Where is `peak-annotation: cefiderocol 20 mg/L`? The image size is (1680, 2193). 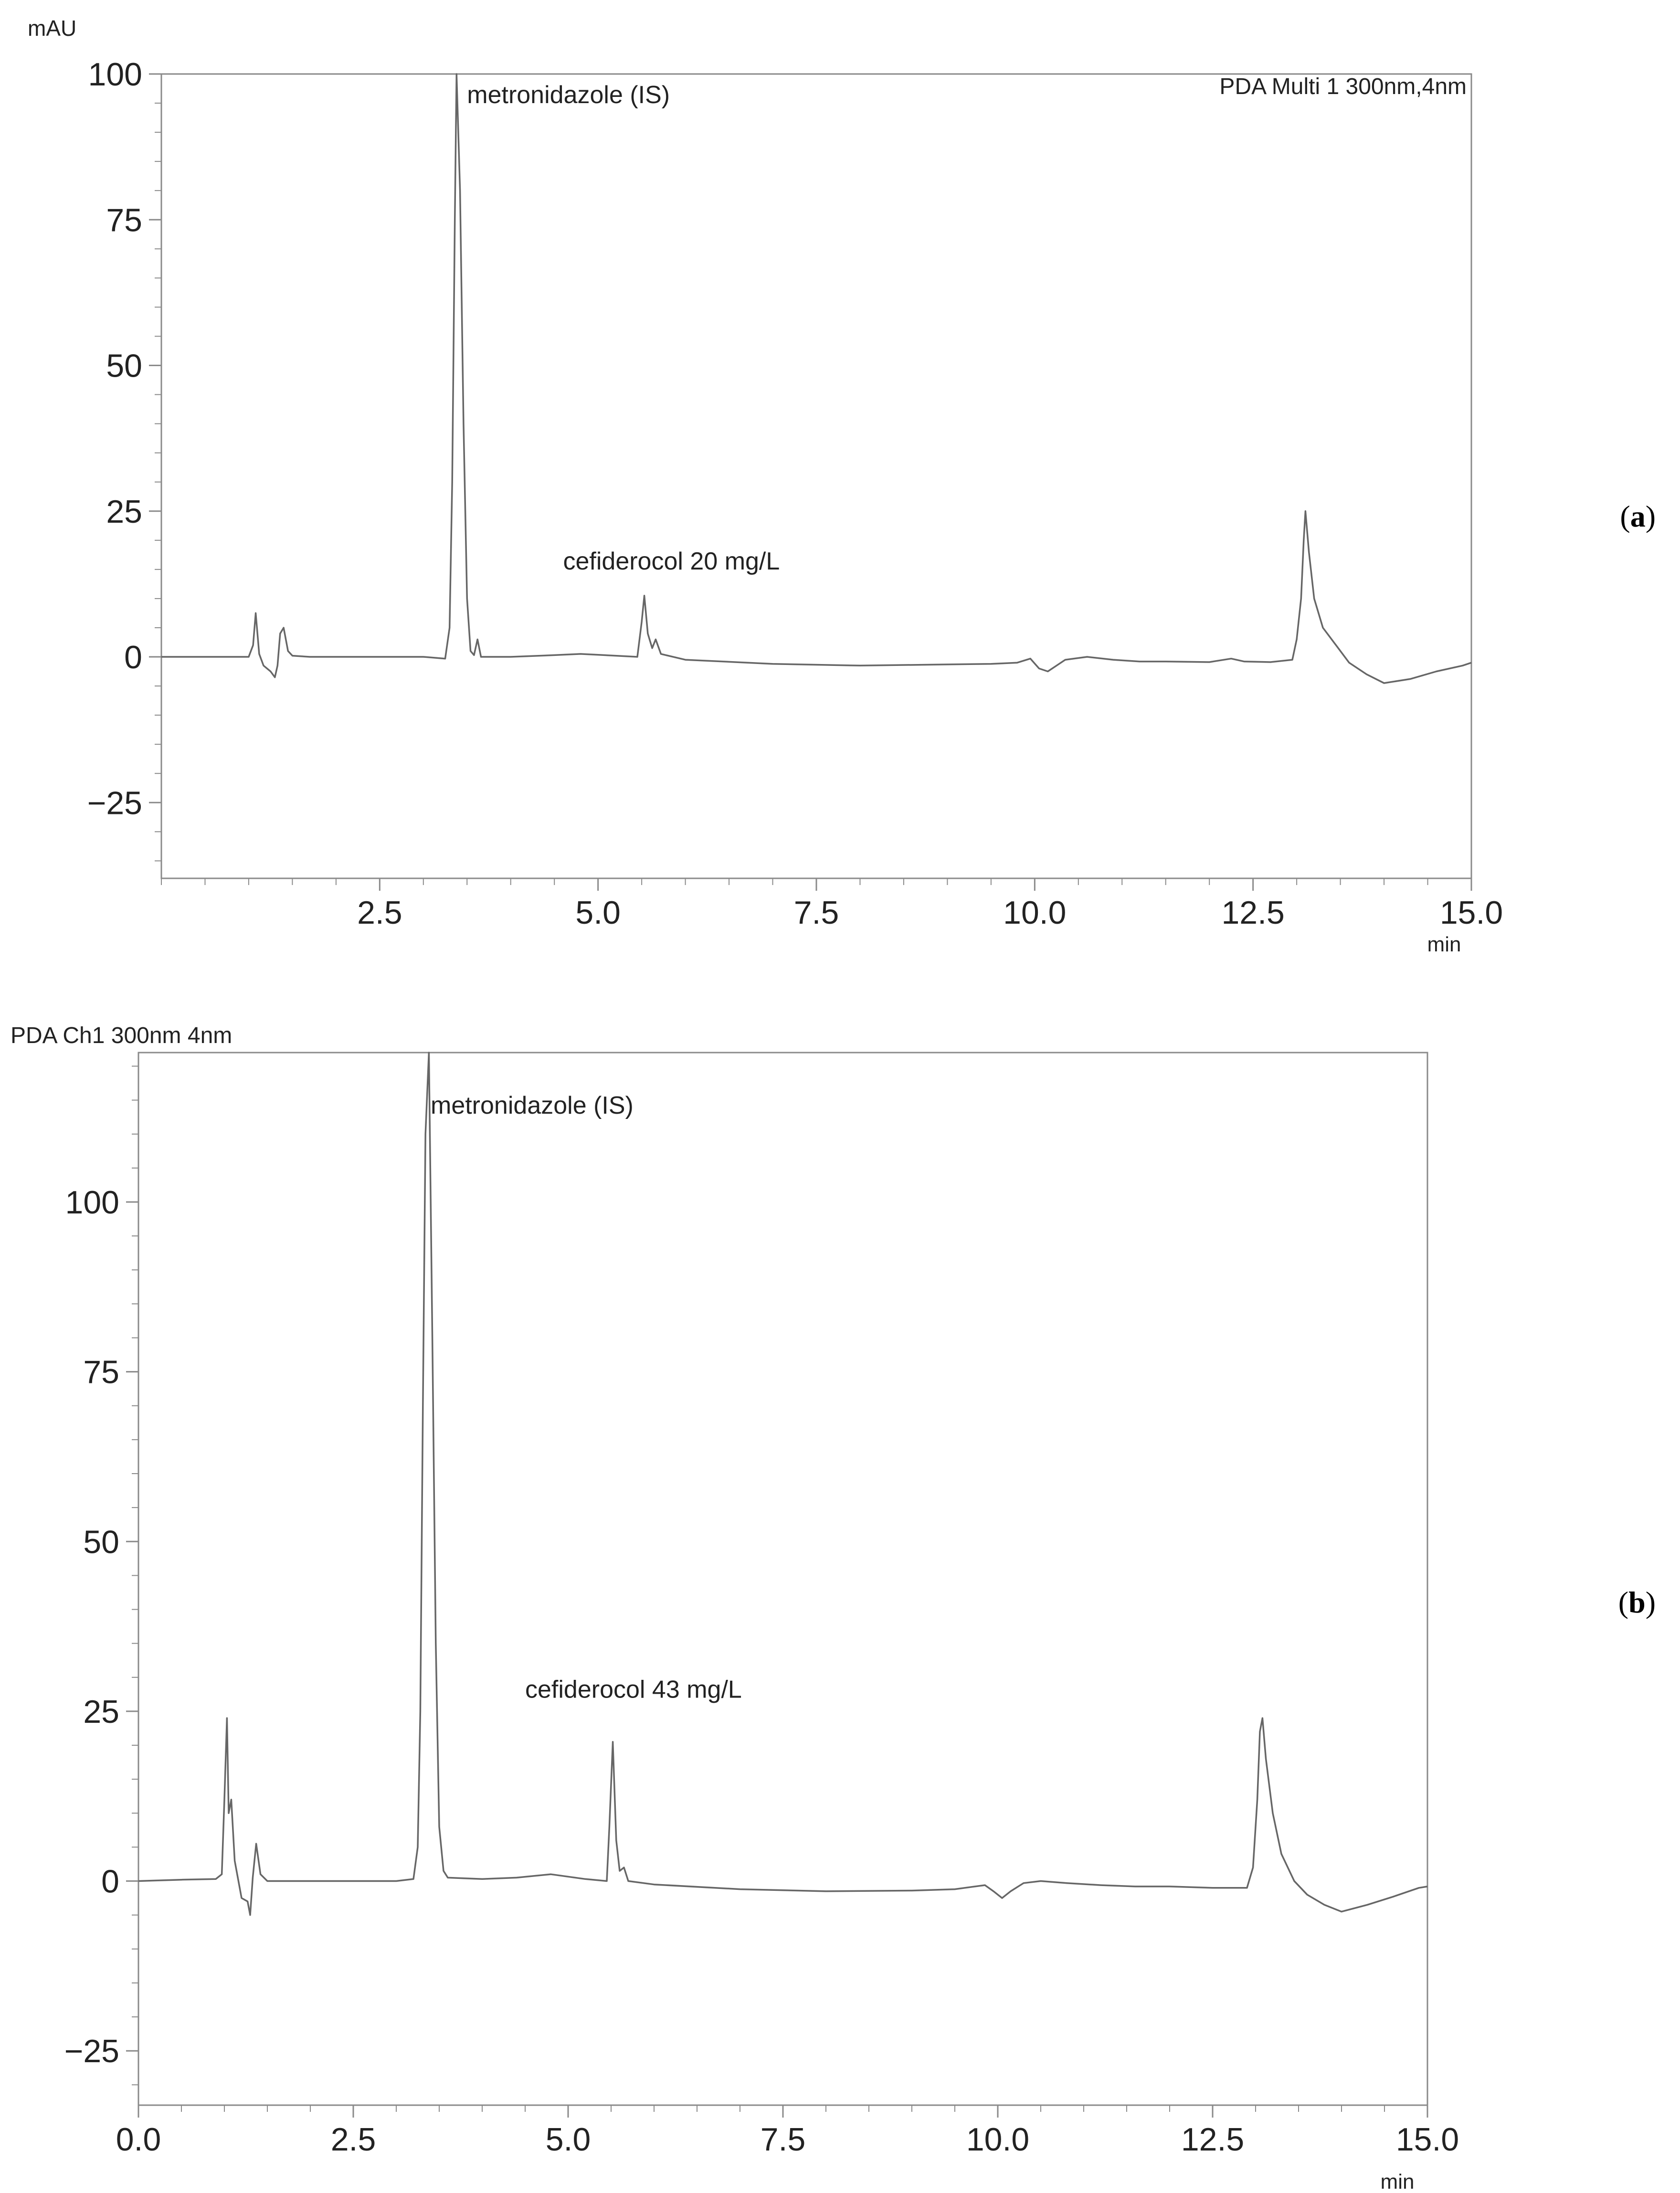
peak-annotation: cefiderocol 20 mg/L is located at coordinates (671, 561).